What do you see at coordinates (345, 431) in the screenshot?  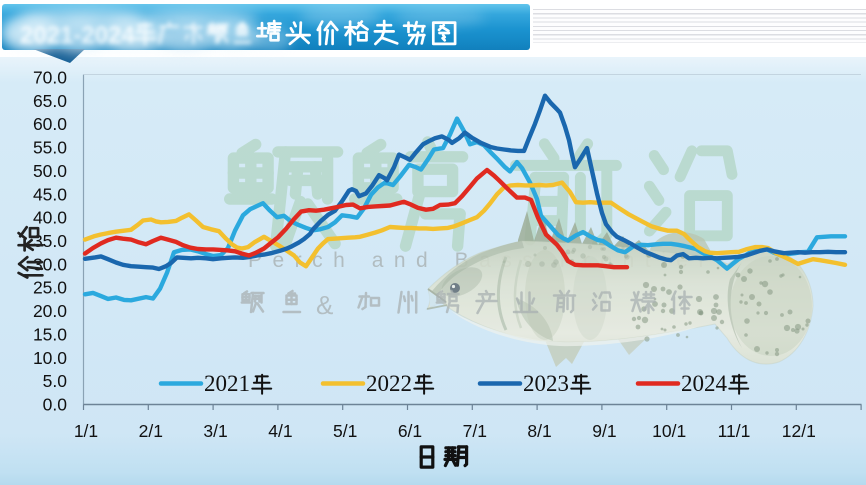 I see `svg-text: 5/1` at bounding box center [345, 431].